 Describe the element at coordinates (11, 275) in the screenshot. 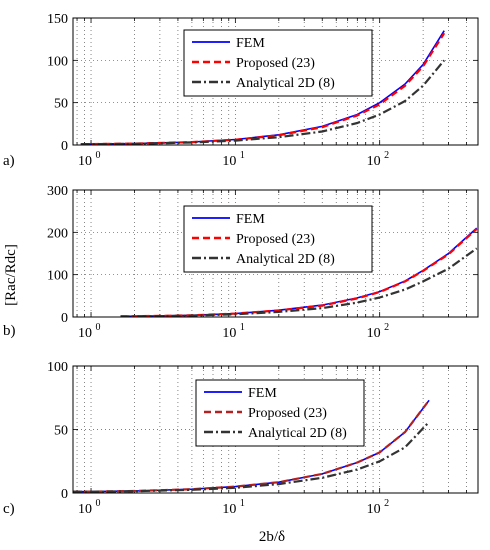

I see `y-axis-label: [Rac/Rdc]` at that location.